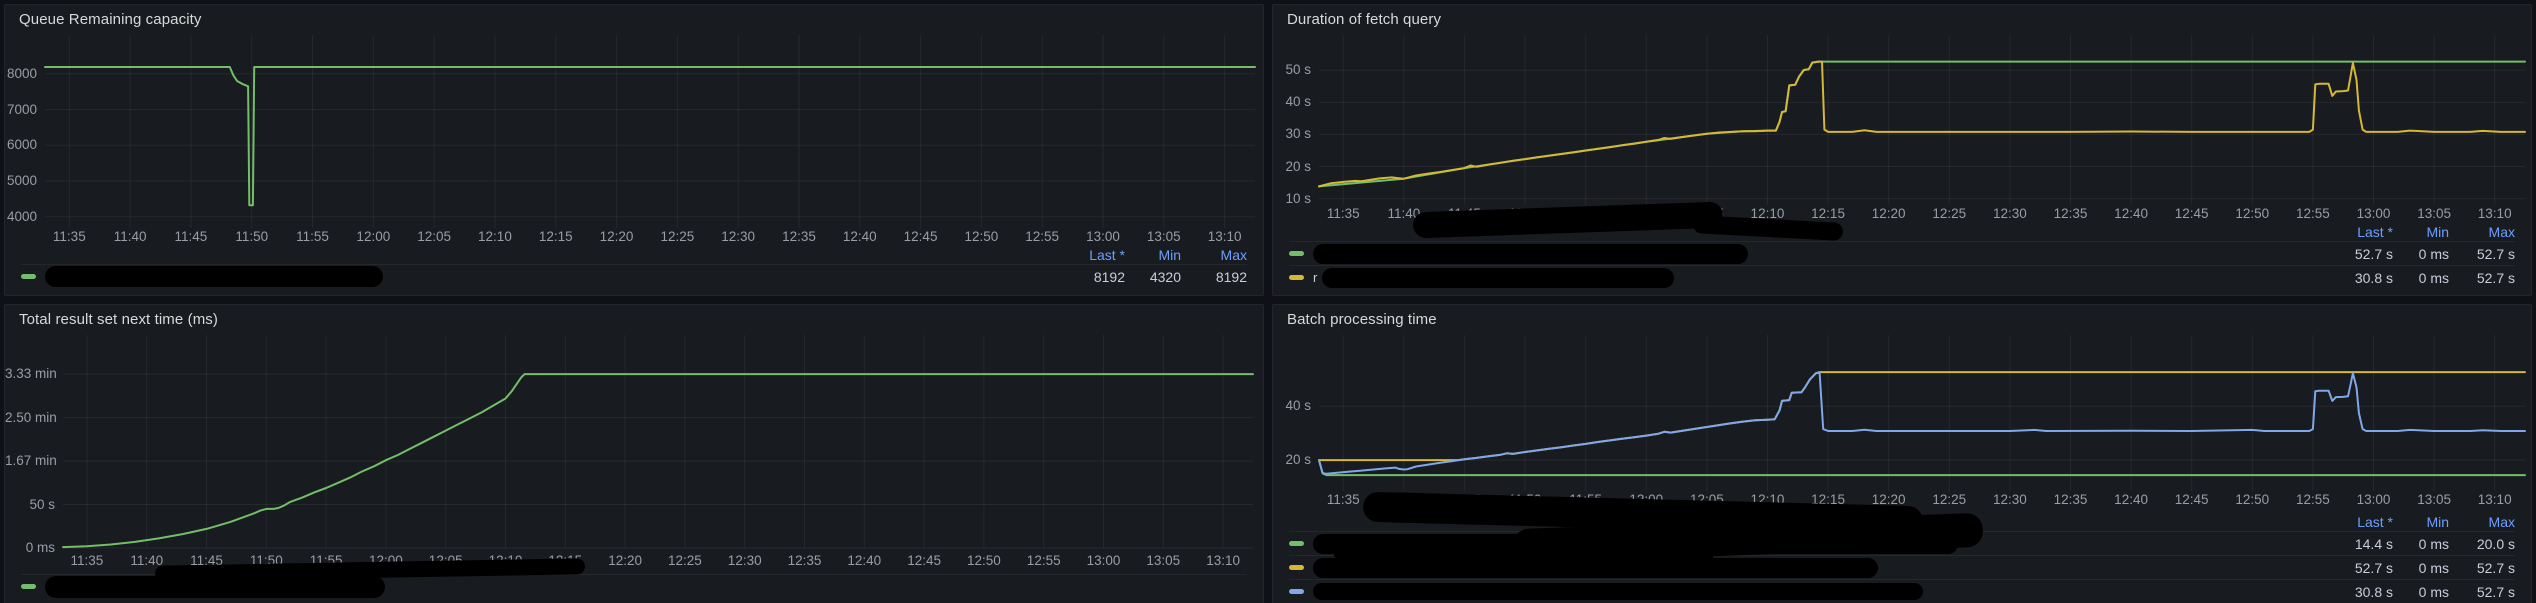 The width and height of the screenshot is (2536, 603). I want to click on y-tick-label: 10 s, so click(1298, 198).